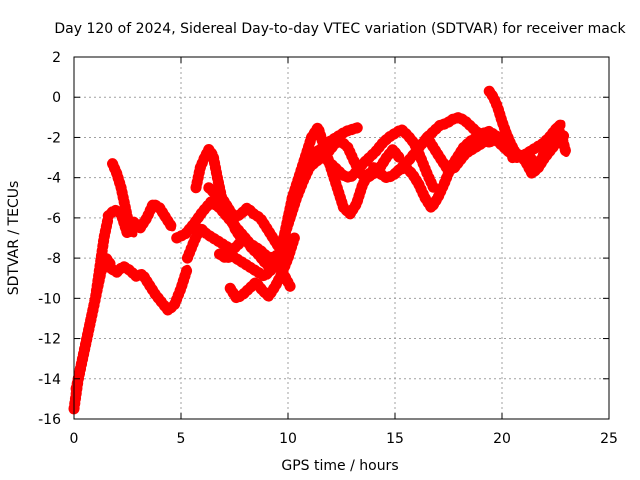 The width and height of the screenshot is (640, 480). I want to click on y-tick-label: -4, so click(54, 179).